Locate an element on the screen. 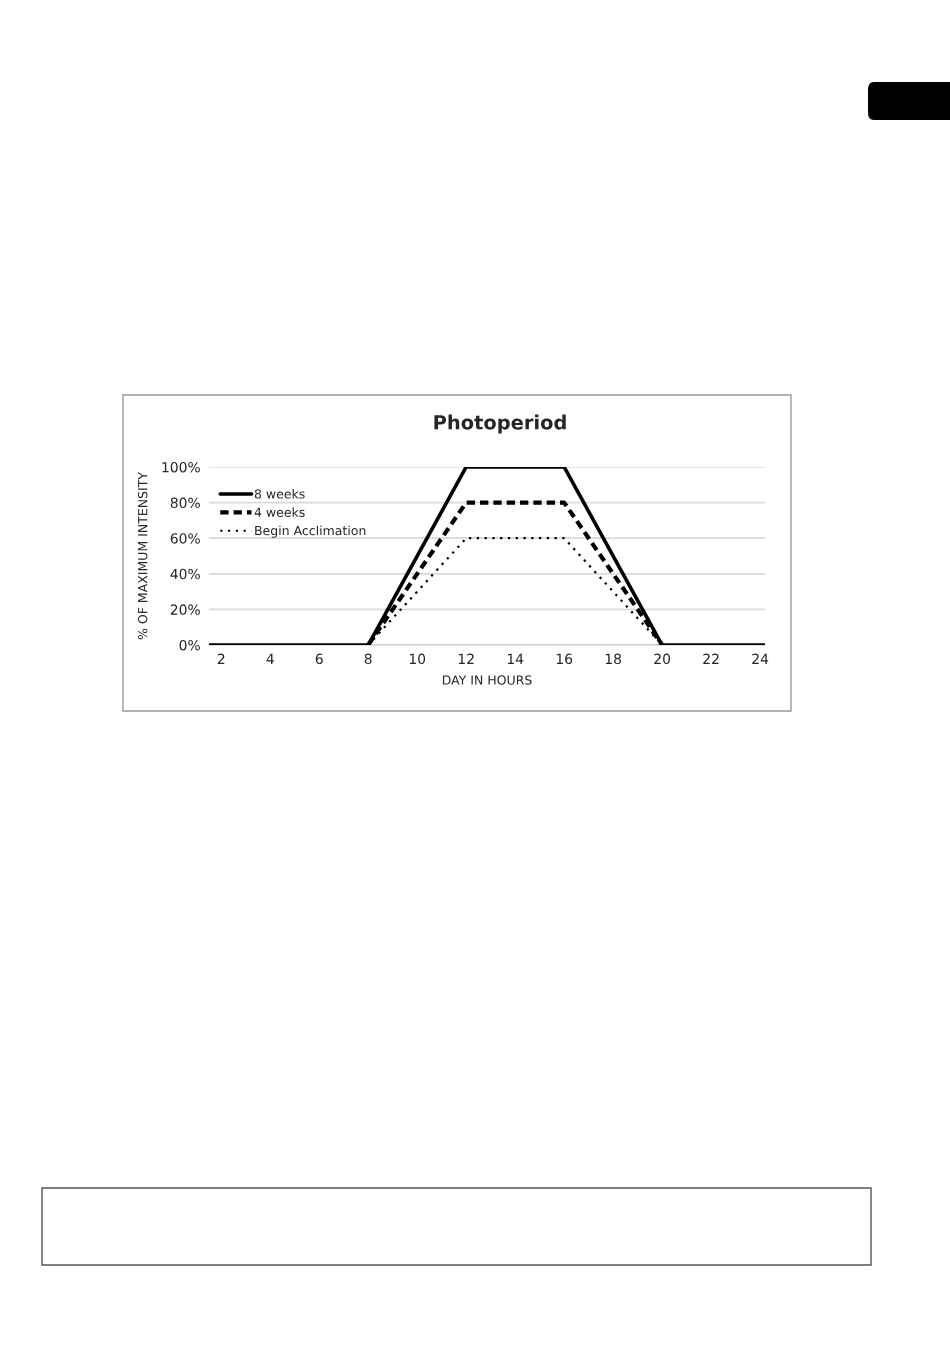 This screenshot has height=1348, width=950. legend-label: Begin Acclimation is located at coordinates (310, 531).